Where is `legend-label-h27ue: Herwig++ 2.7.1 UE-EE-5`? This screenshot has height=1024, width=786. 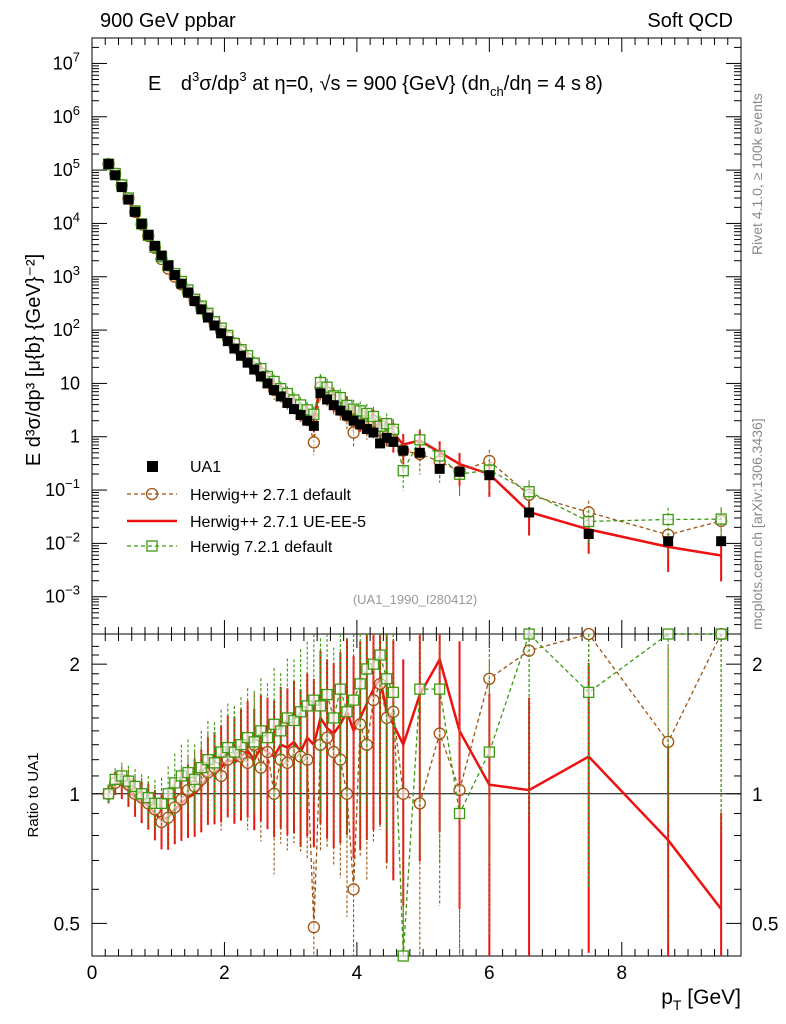 legend-label-h27ue: Herwig++ 2.7.1 UE-EE-5 is located at coordinates (278, 522).